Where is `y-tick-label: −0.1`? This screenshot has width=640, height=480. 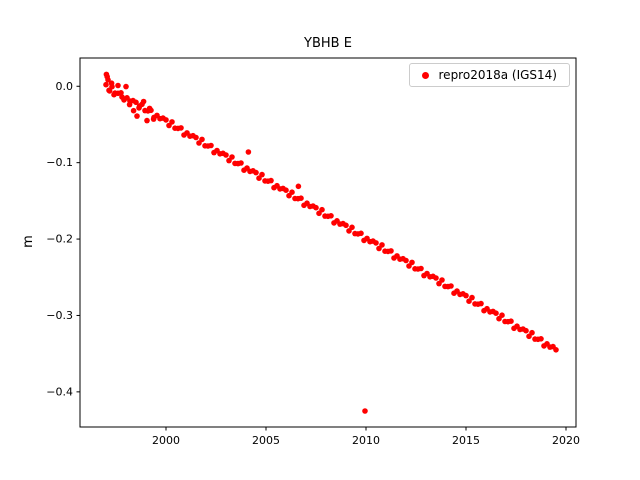 y-tick-label: −0.1 is located at coordinates (59, 162).